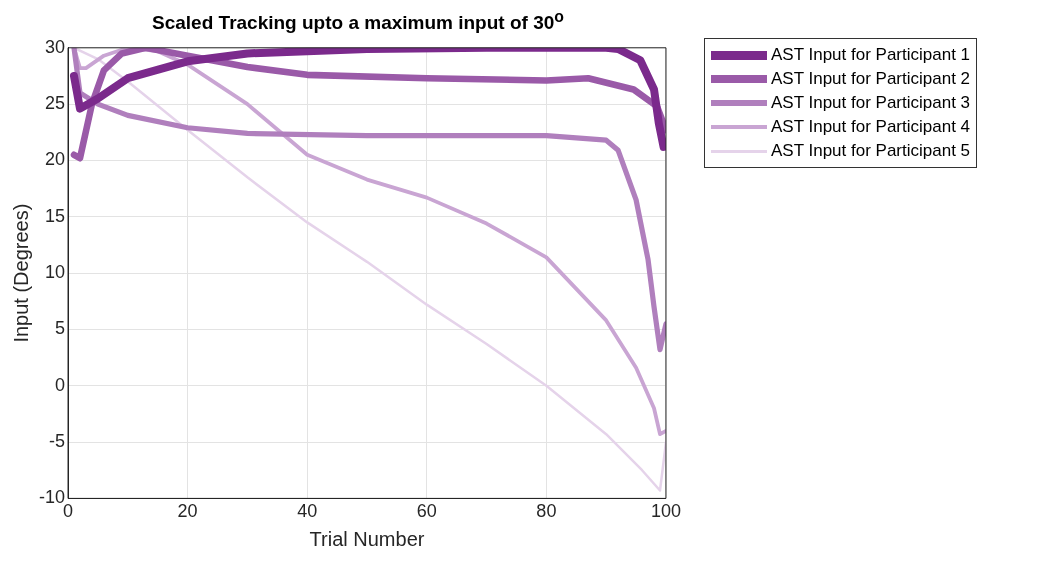  What do you see at coordinates (307, 511) in the screenshot?
I see `x-tick-label: 40` at bounding box center [307, 511].